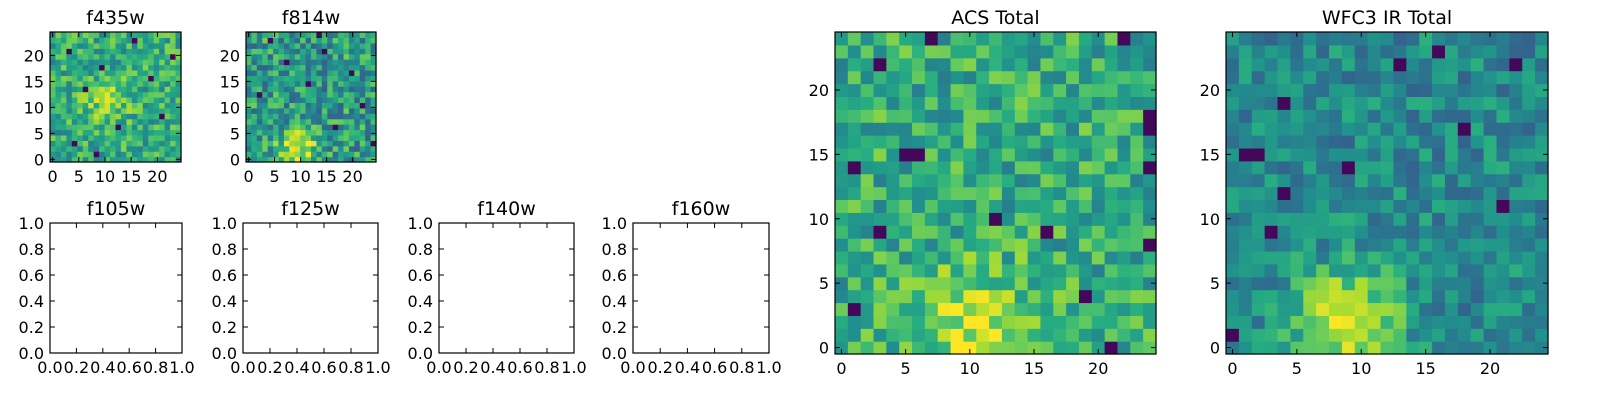 Image resolution: width=1600 pixels, height=400 pixels. I want to click on x-tick-label: 0.2, so click(659, 367).